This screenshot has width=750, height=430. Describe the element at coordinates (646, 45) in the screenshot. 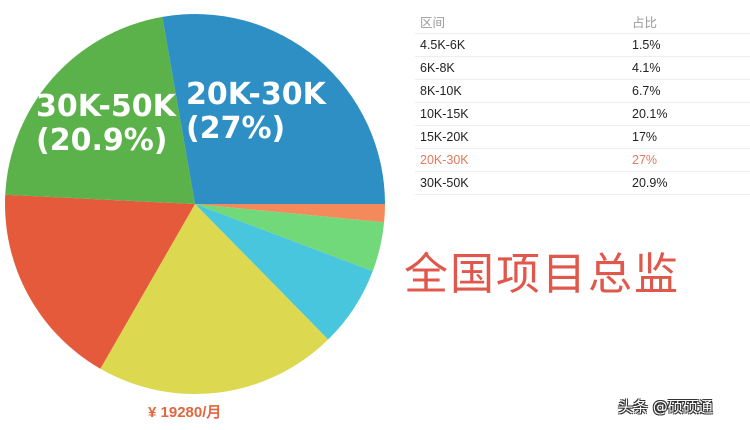

I see `cell-share: 1.5%` at that location.